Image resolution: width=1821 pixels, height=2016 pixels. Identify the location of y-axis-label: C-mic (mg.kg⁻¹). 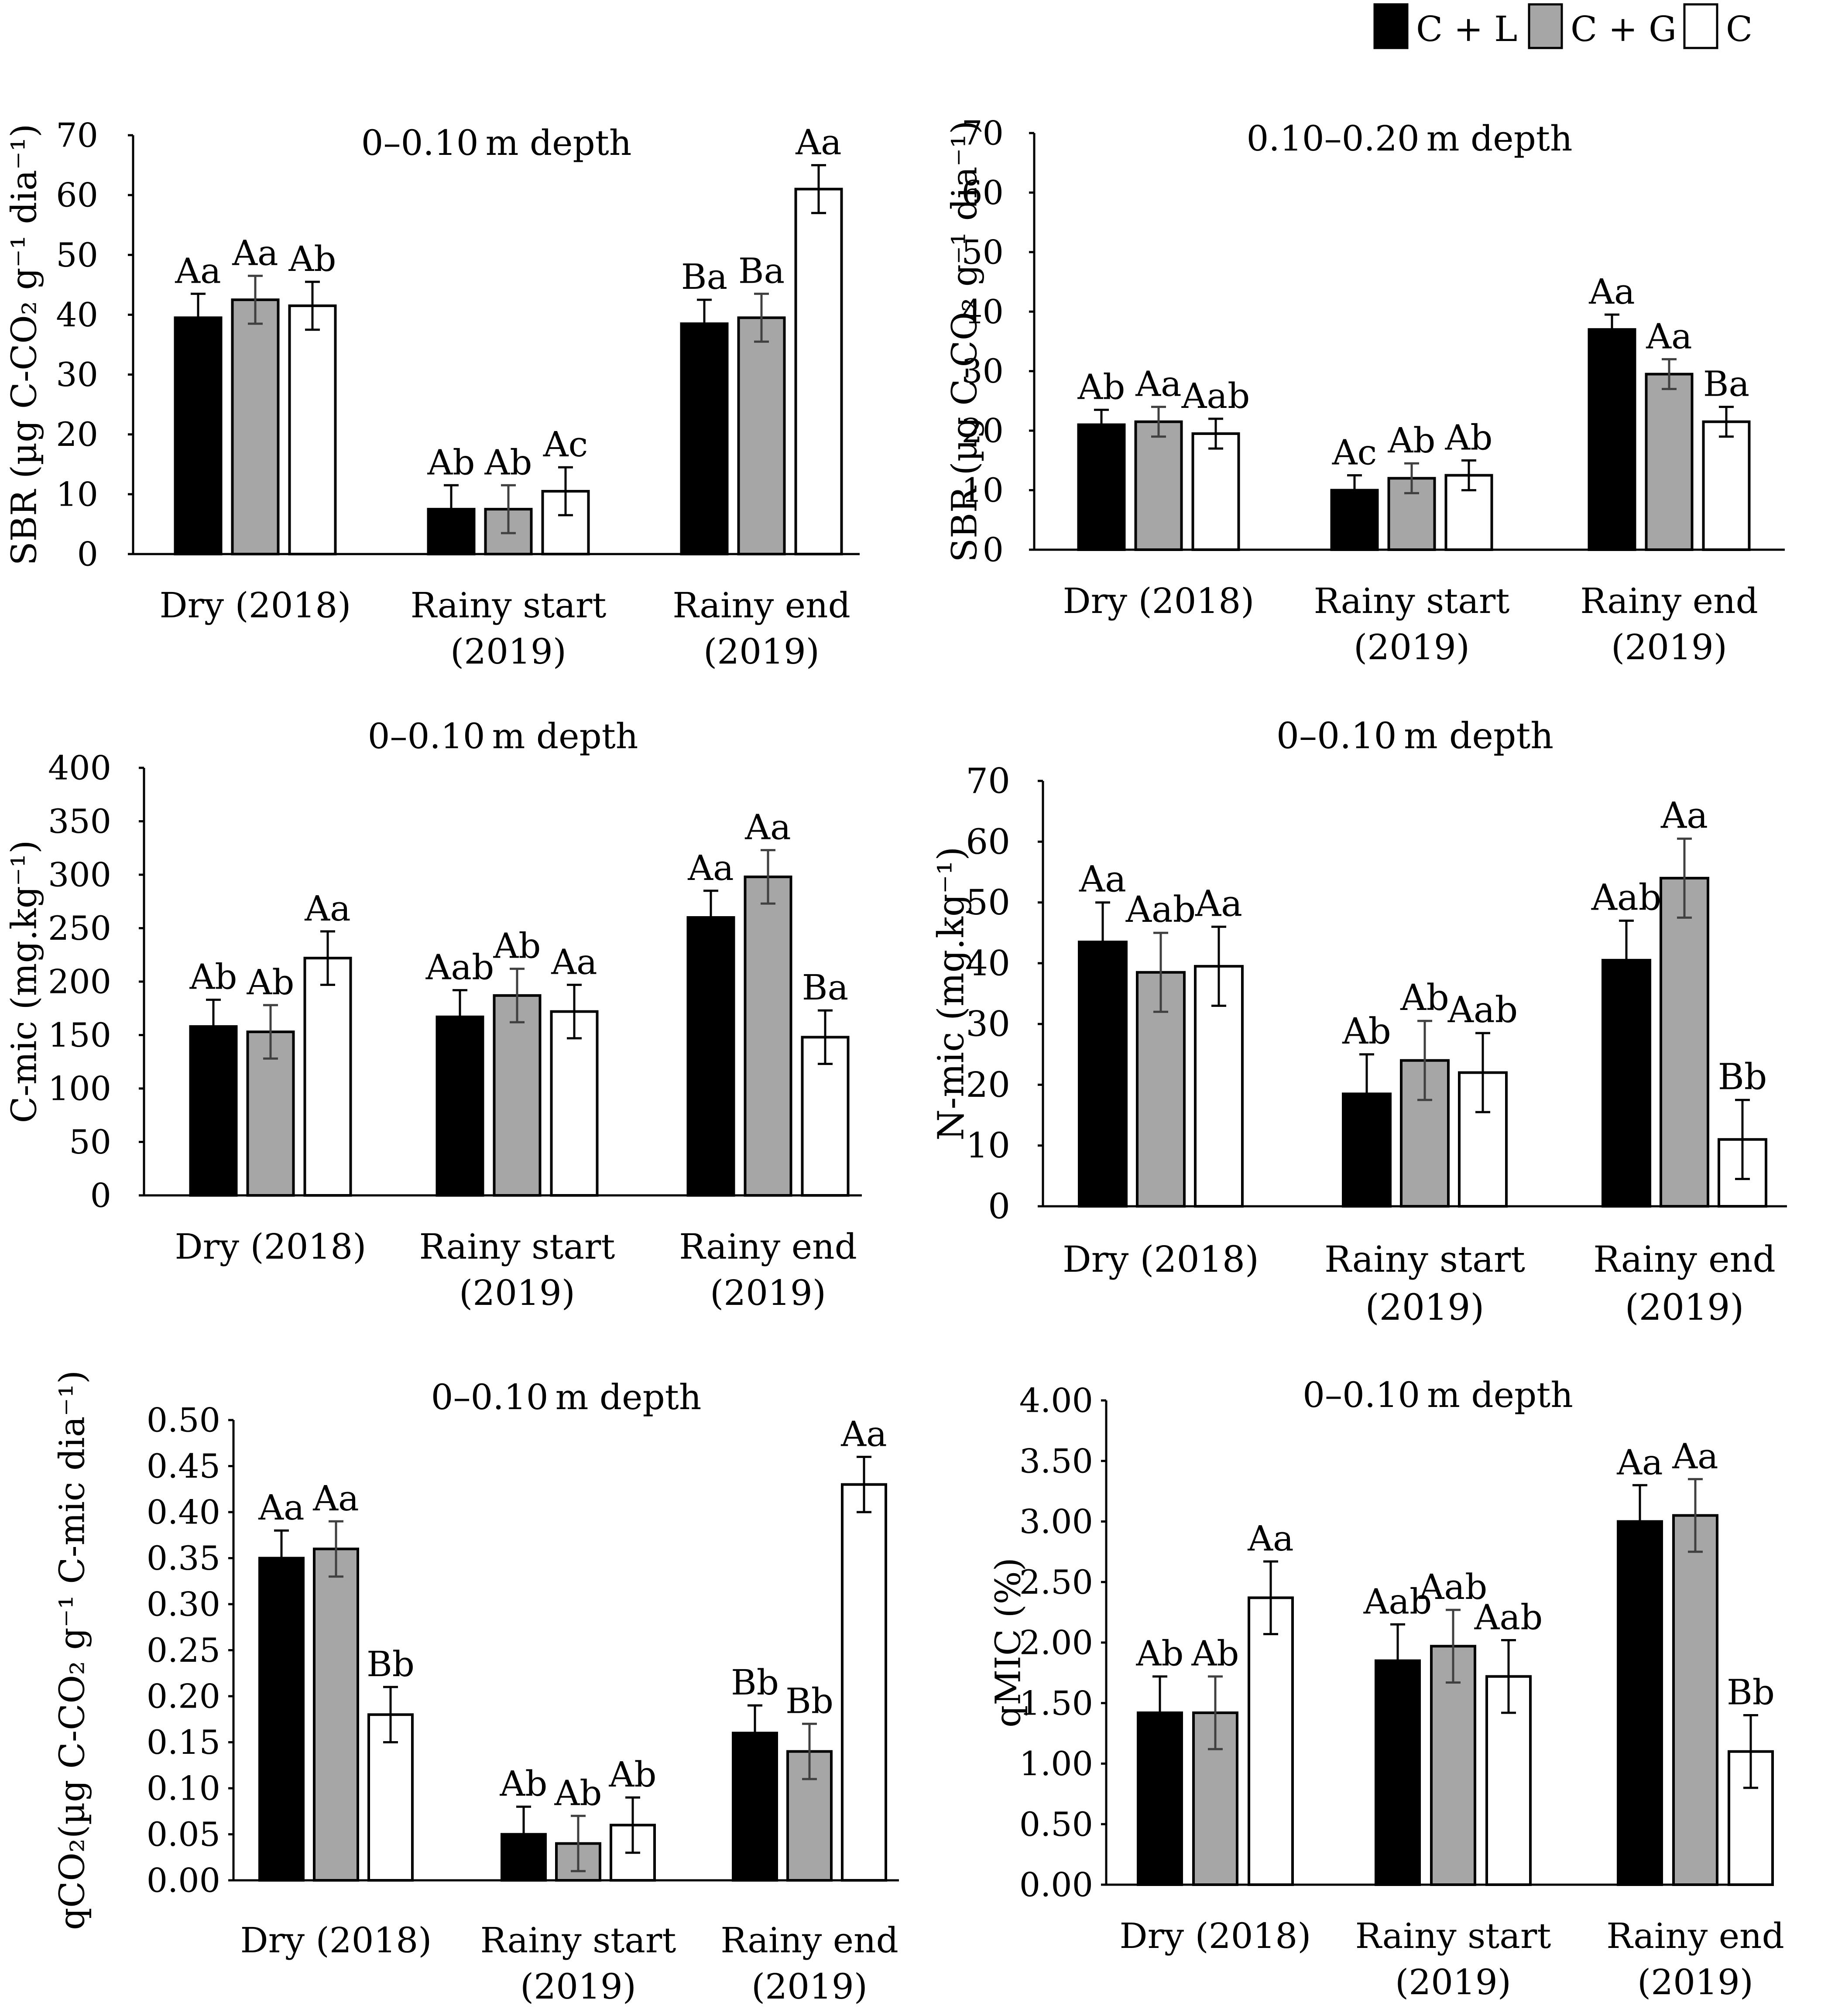
(24, 982).